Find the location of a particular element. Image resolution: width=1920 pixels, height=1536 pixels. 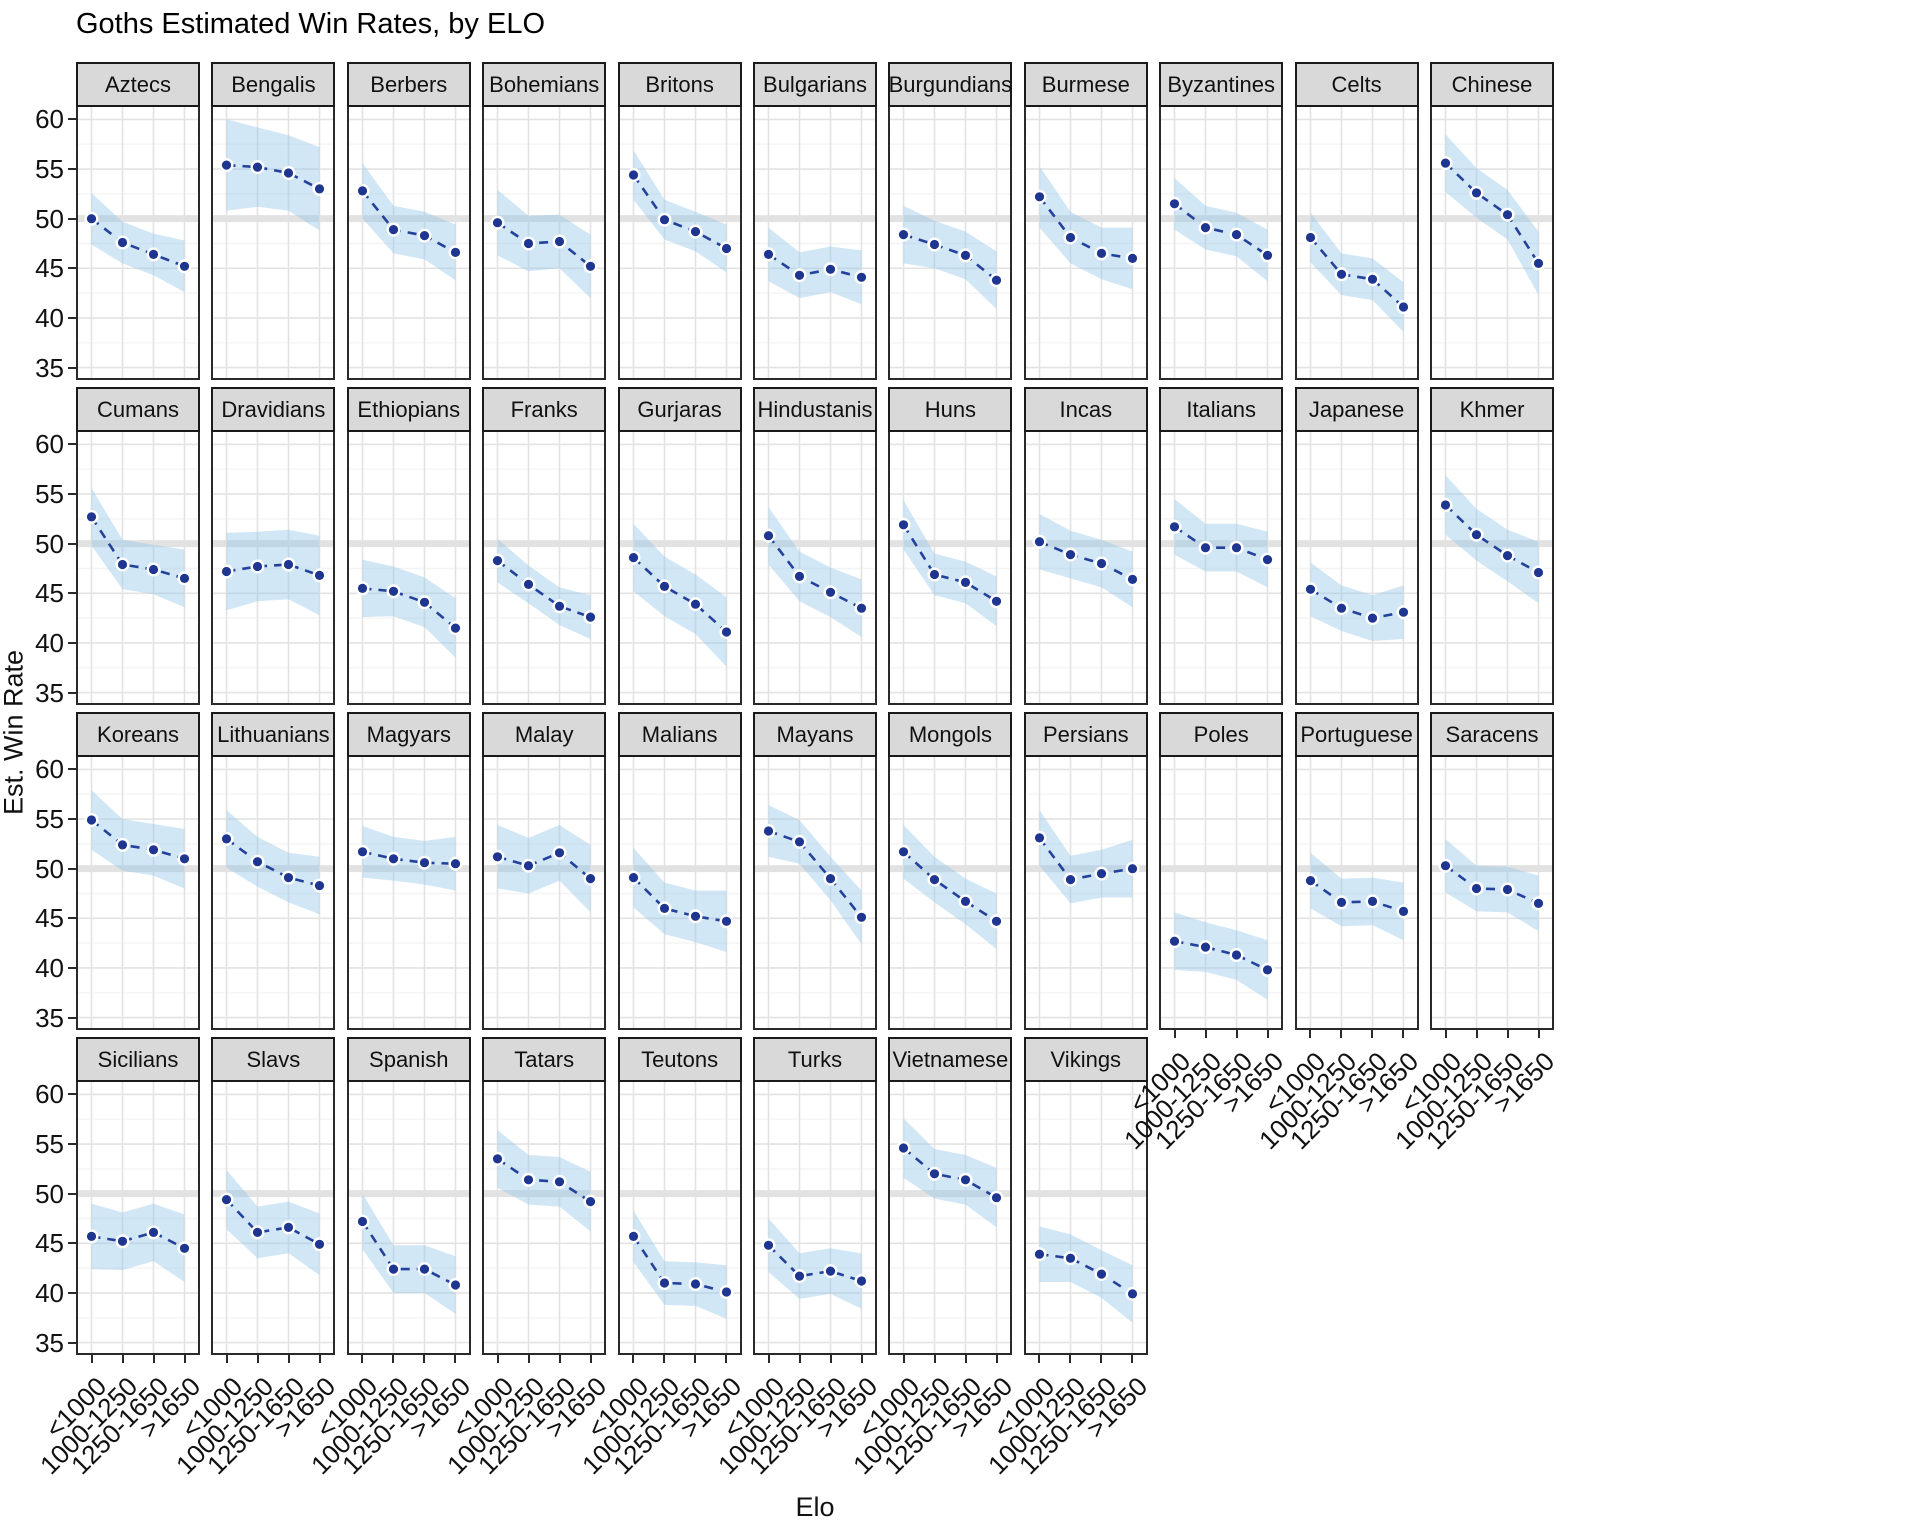

facet-burmese: Burmese is located at coordinates (1086, 221).